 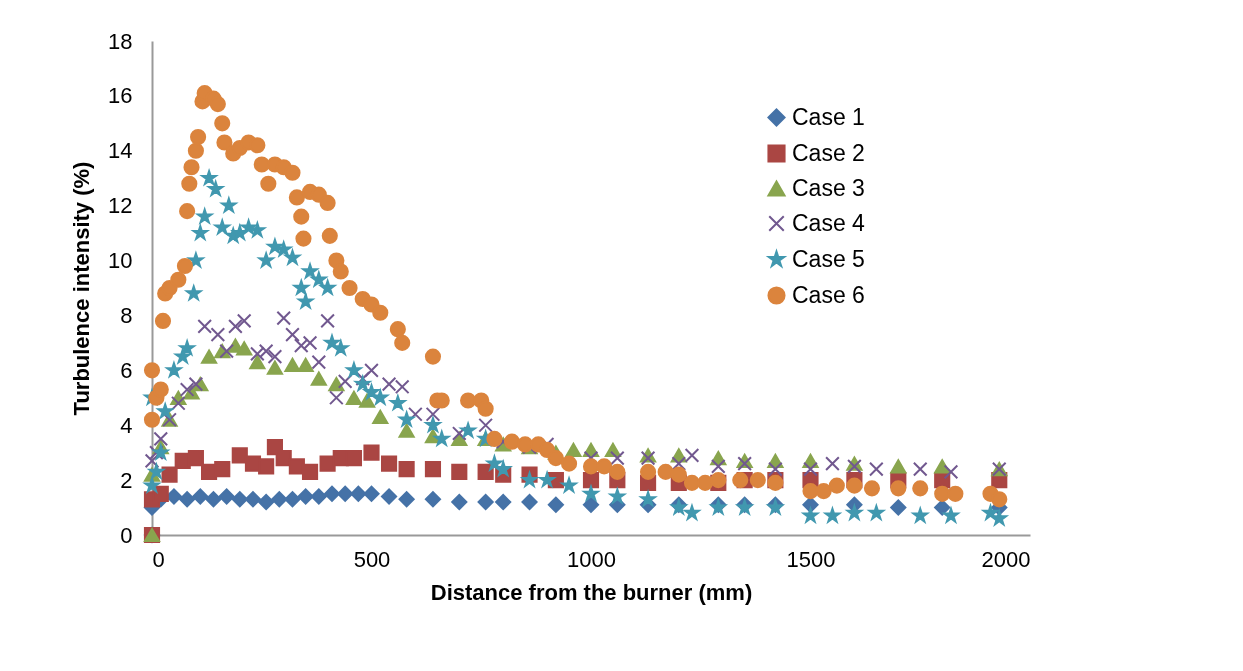 I want to click on y-tick-label: 14, so click(x=120, y=151).